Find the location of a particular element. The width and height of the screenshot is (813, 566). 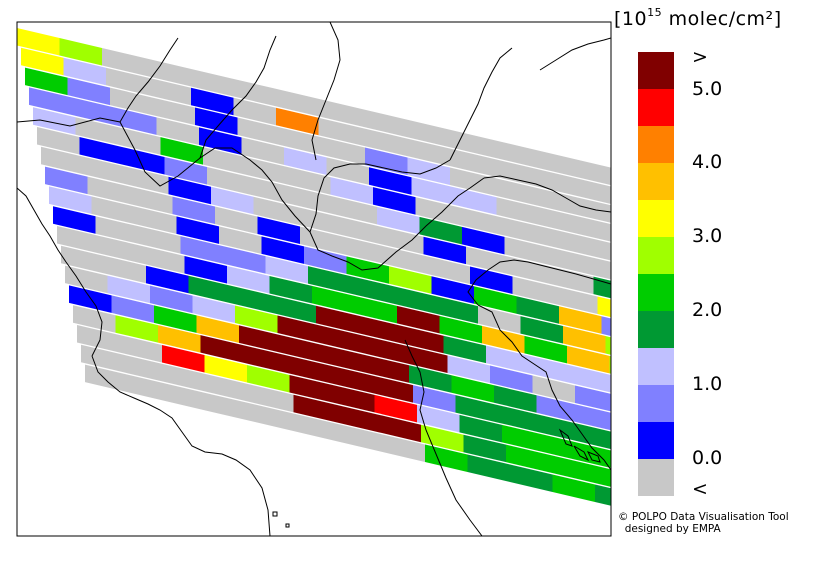

credit-line-1: © POLPO Data Visualisation Tool is located at coordinates (703, 517).